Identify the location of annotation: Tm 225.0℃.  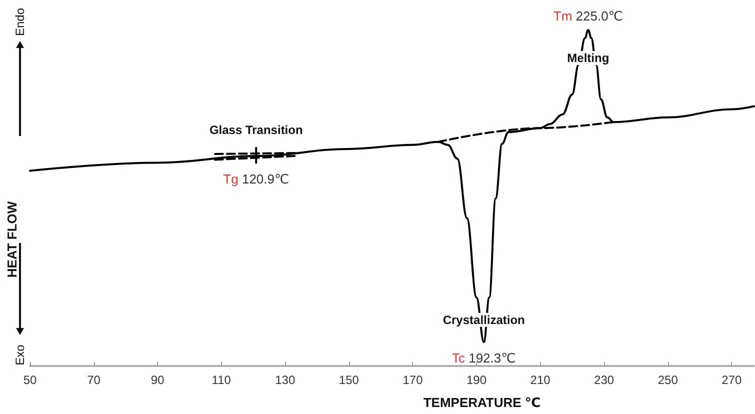
(588, 16).